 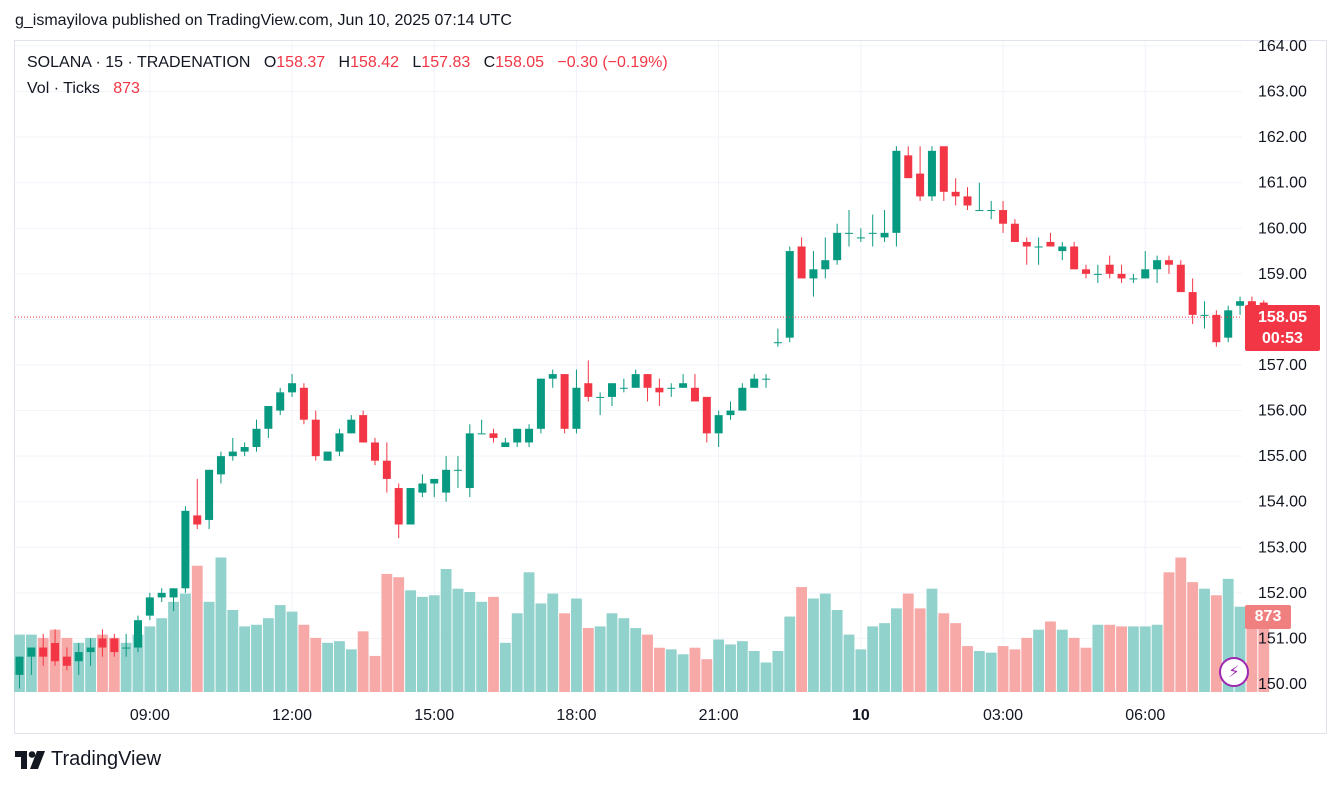 What do you see at coordinates (1282, 684) in the screenshot?
I see `price-tick-label: 150.00` at bounding box center [1282, 684].